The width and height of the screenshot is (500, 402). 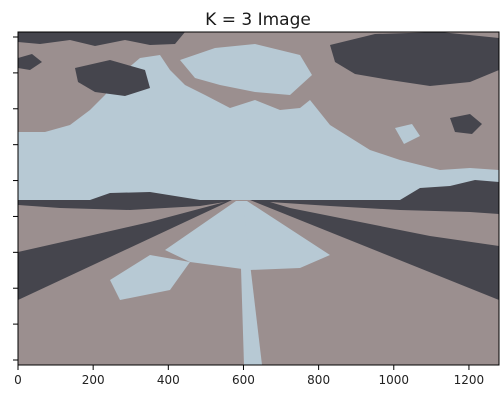 I want to click on road-center-line, so click(x=250, y=284).